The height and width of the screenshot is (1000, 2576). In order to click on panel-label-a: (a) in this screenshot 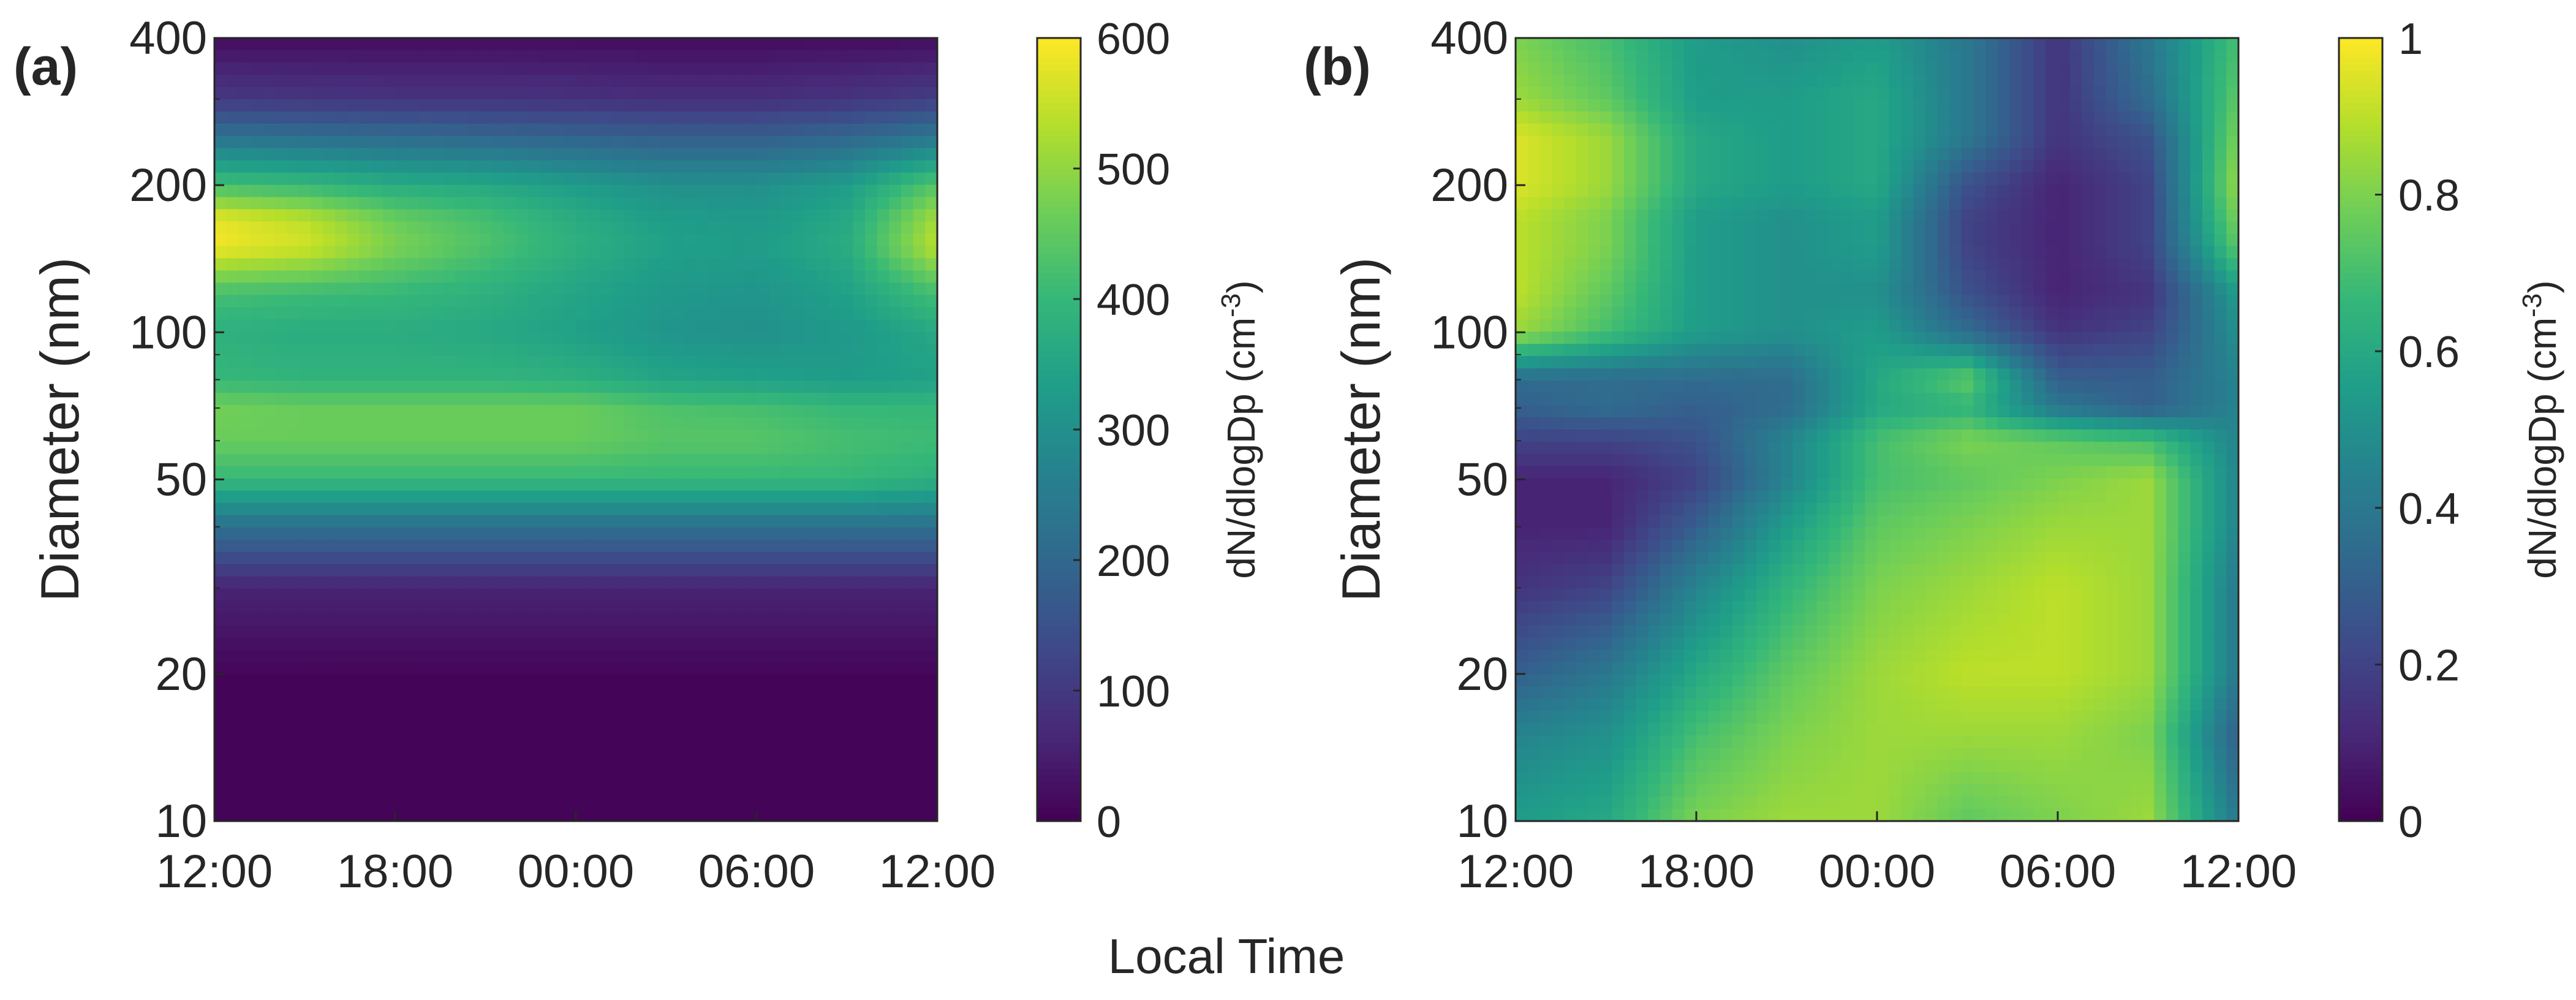, I will do `click(45, 66)`.